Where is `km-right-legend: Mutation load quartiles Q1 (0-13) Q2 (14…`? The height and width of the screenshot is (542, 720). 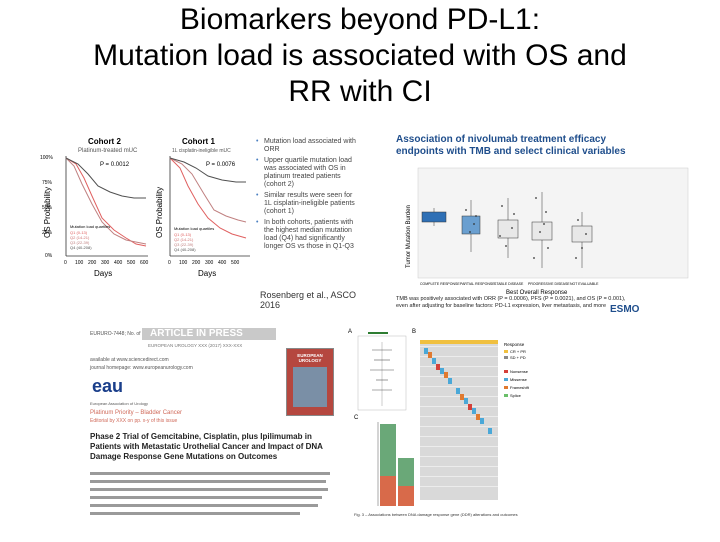 km-right-legend: Mutation load quartiles Q1 (0-13) Q2 (14… is located at coordinates (194, 239).